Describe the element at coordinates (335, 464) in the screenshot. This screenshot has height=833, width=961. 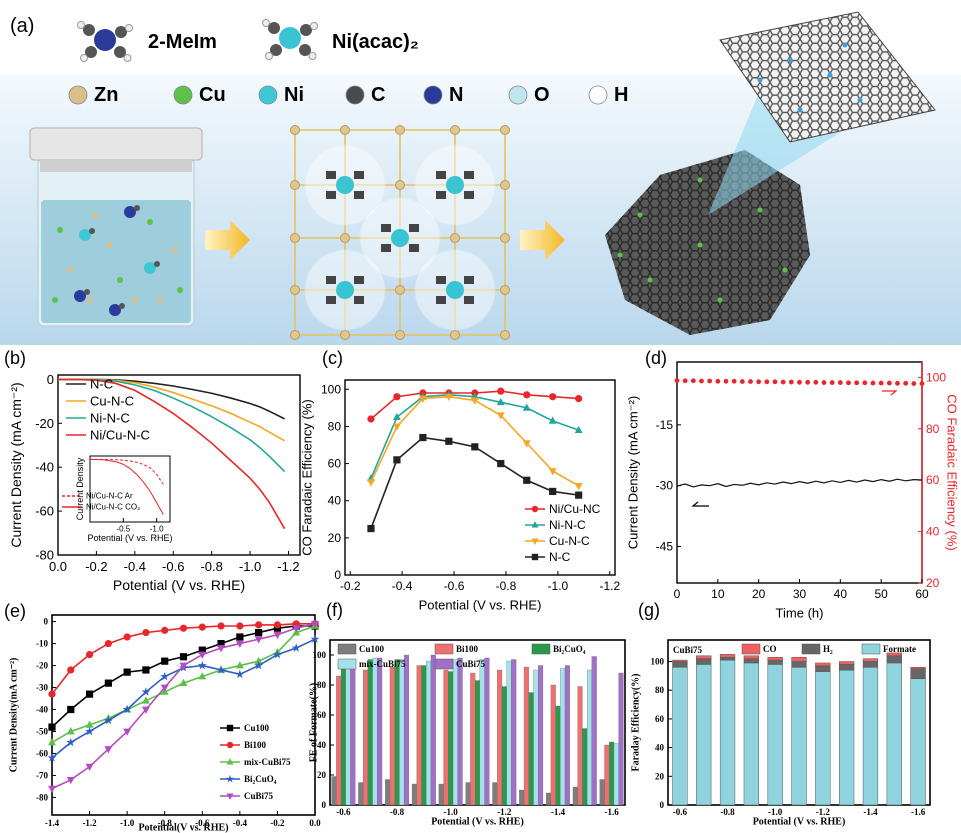
I see `y-tick-label: 60` at that location.